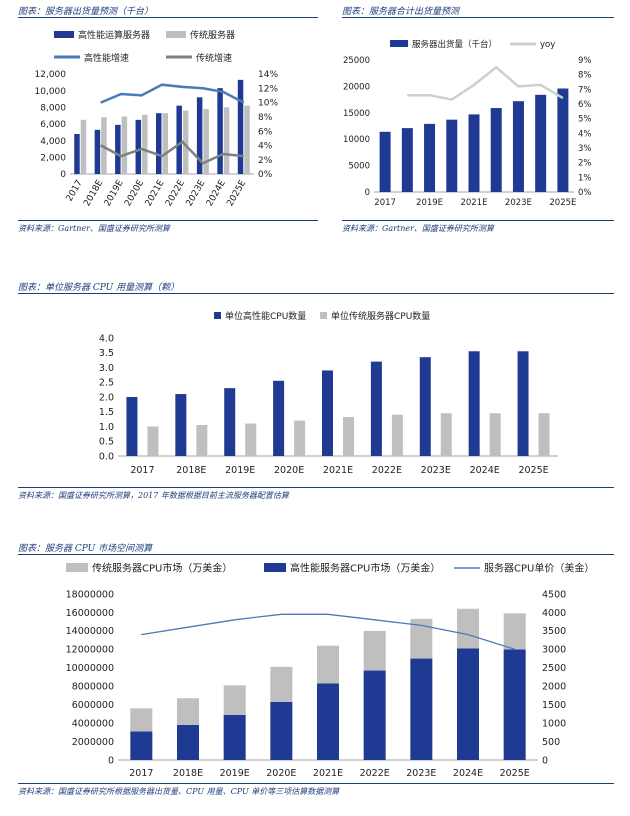  What do you see at coordinates (51, 75) in the screenshot?
I see `chart1-y-left-tick: 12,000` at bounding box center [51, 75].